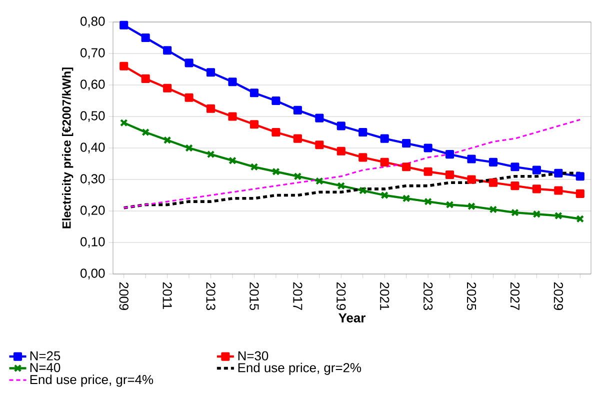 The width and height of the screenshot is (613, 408). I want to click on legend-label: N=40, so click(45, 367).